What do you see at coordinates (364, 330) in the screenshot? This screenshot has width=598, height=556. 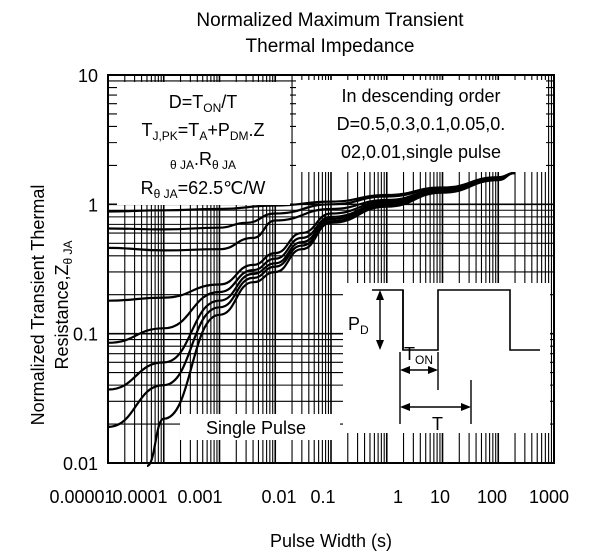 I see `pd-label-sub: D` at bounding box center [364, 330].